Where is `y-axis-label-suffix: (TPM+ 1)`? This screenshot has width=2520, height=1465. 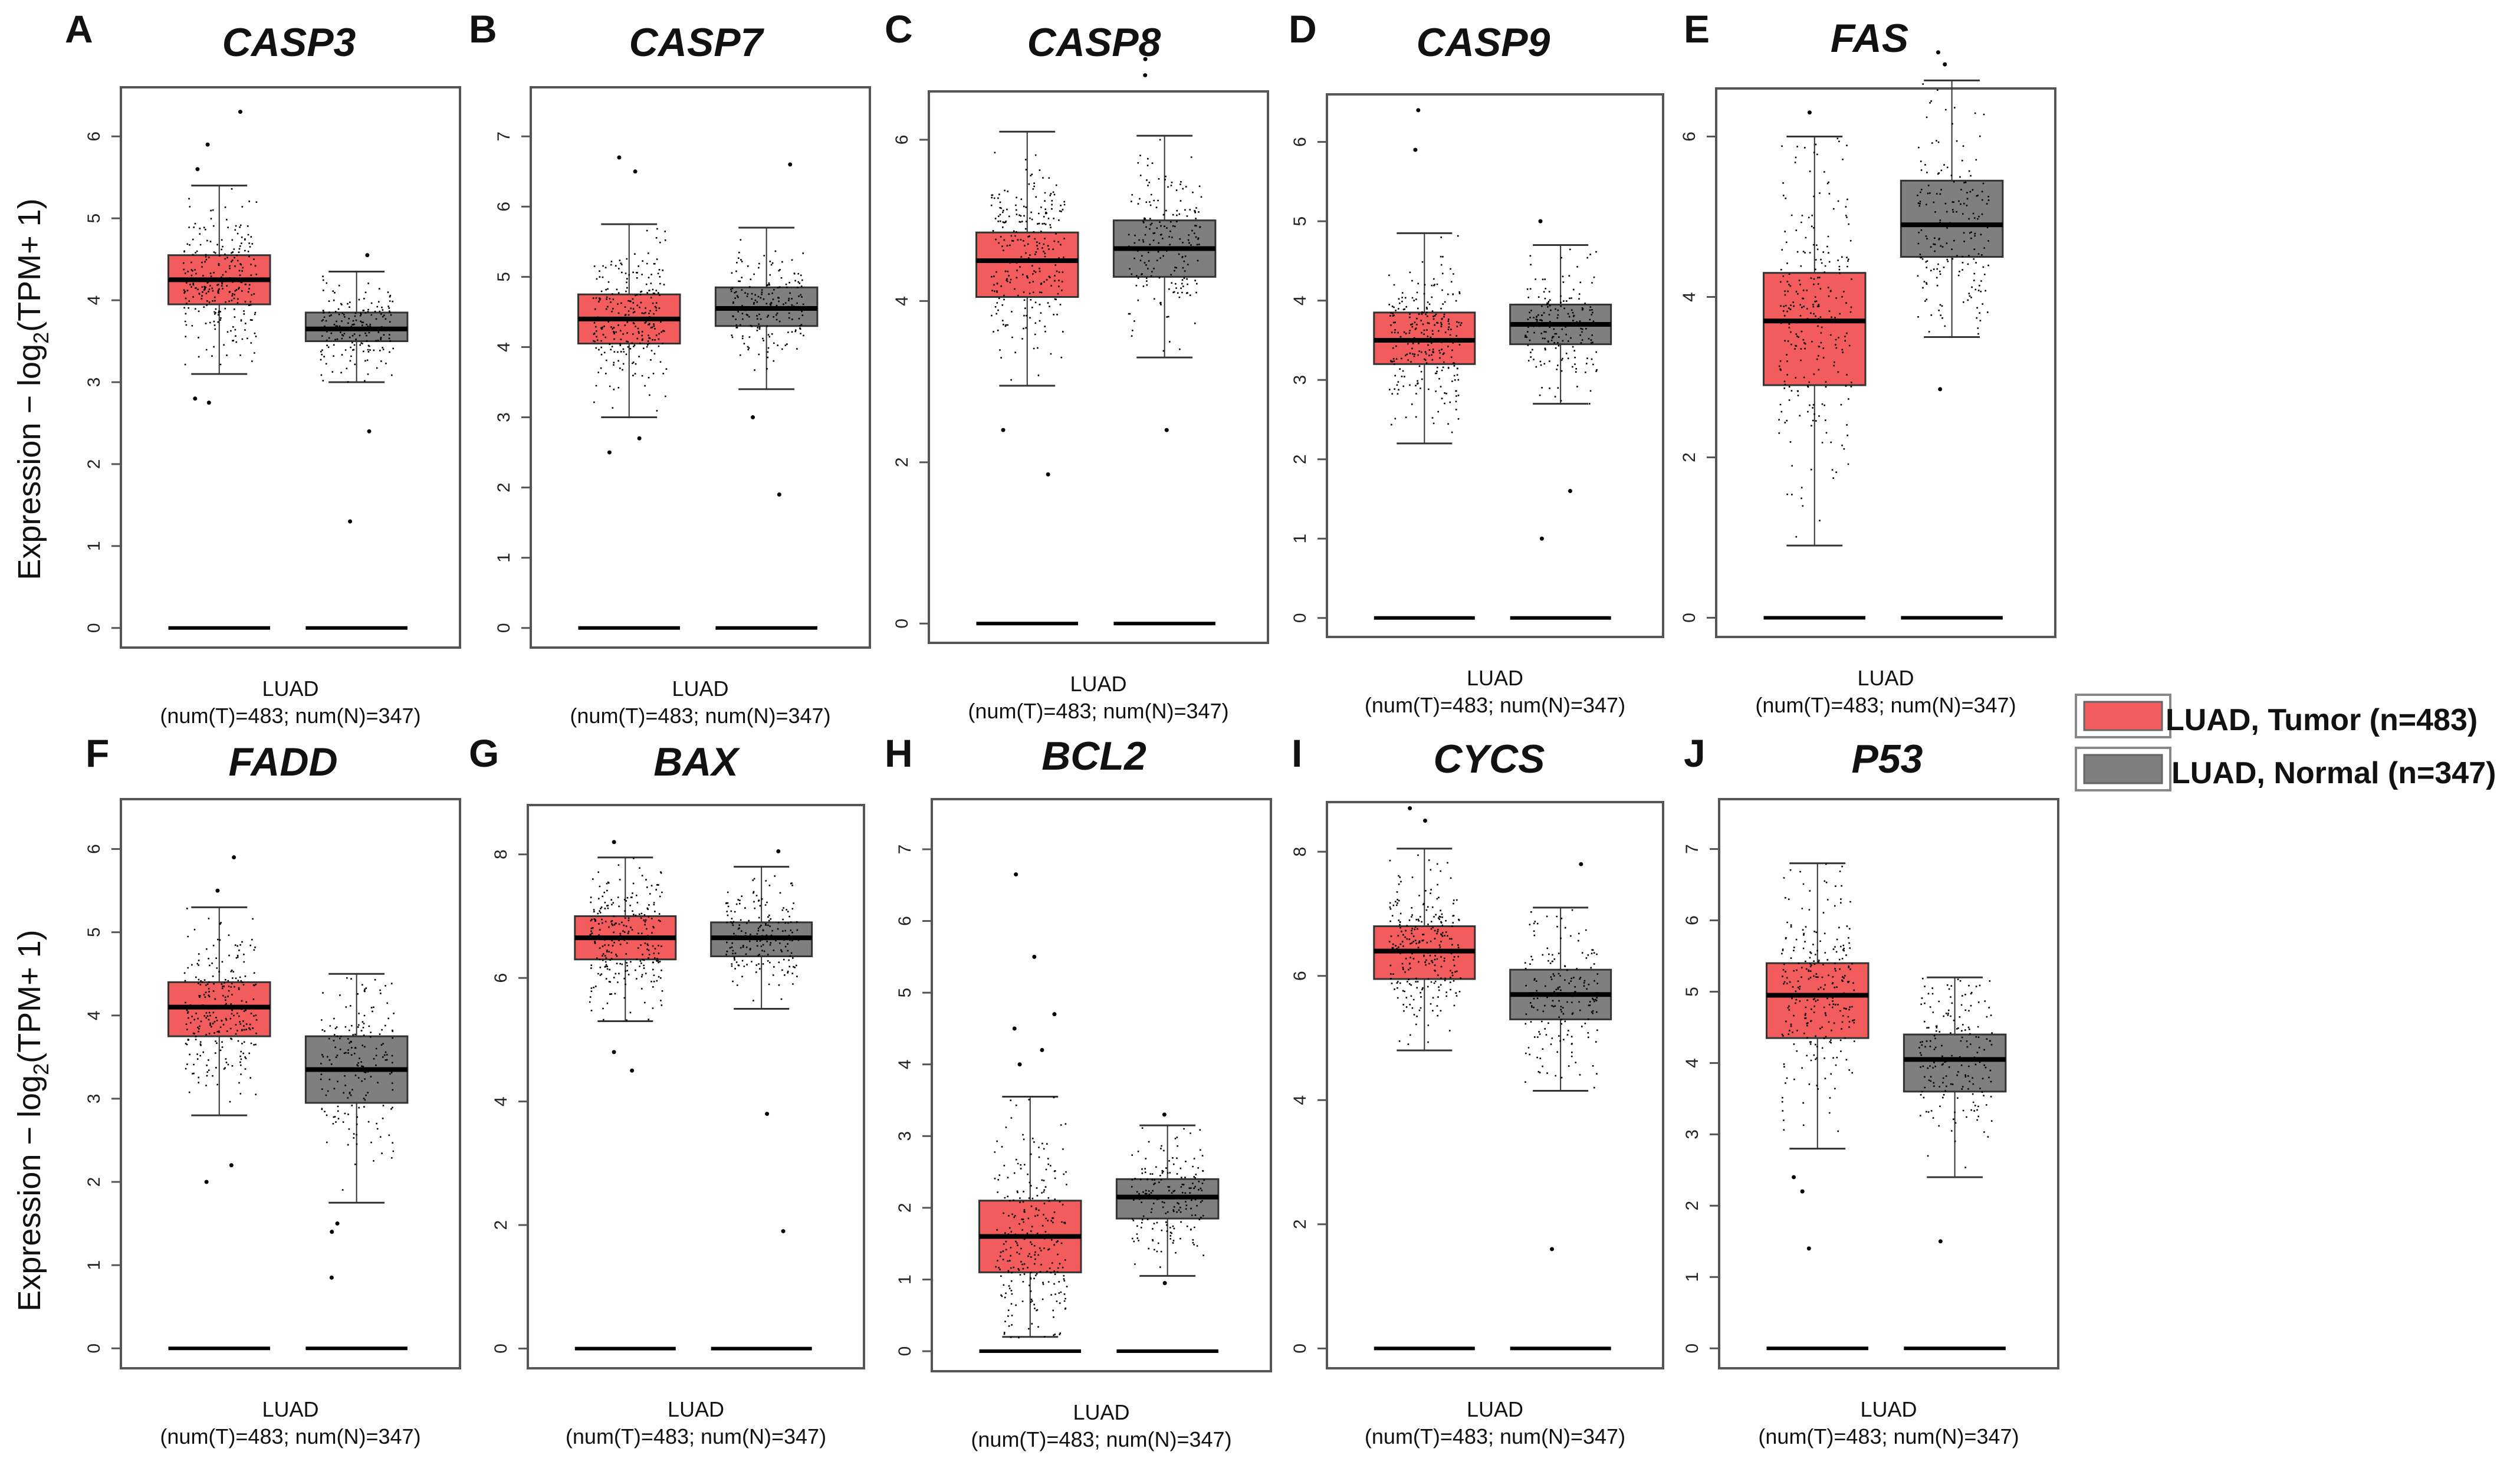 y-axis-label-suffix: (TPM+ 1) is located at coordinates (29, 265).